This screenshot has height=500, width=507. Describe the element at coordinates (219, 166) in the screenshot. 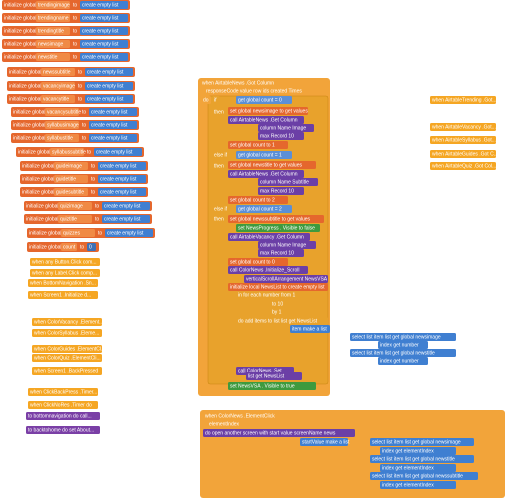

I see `code-block: then` at that location.